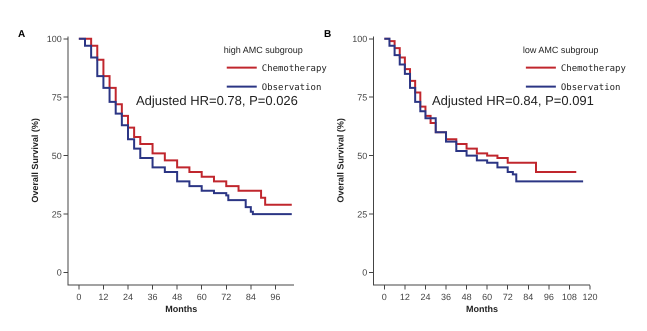 Image resolution: width=647 pixels, height=331 pixels. I want to click on legend-title: high AMC subgroup, so click(263, 50).